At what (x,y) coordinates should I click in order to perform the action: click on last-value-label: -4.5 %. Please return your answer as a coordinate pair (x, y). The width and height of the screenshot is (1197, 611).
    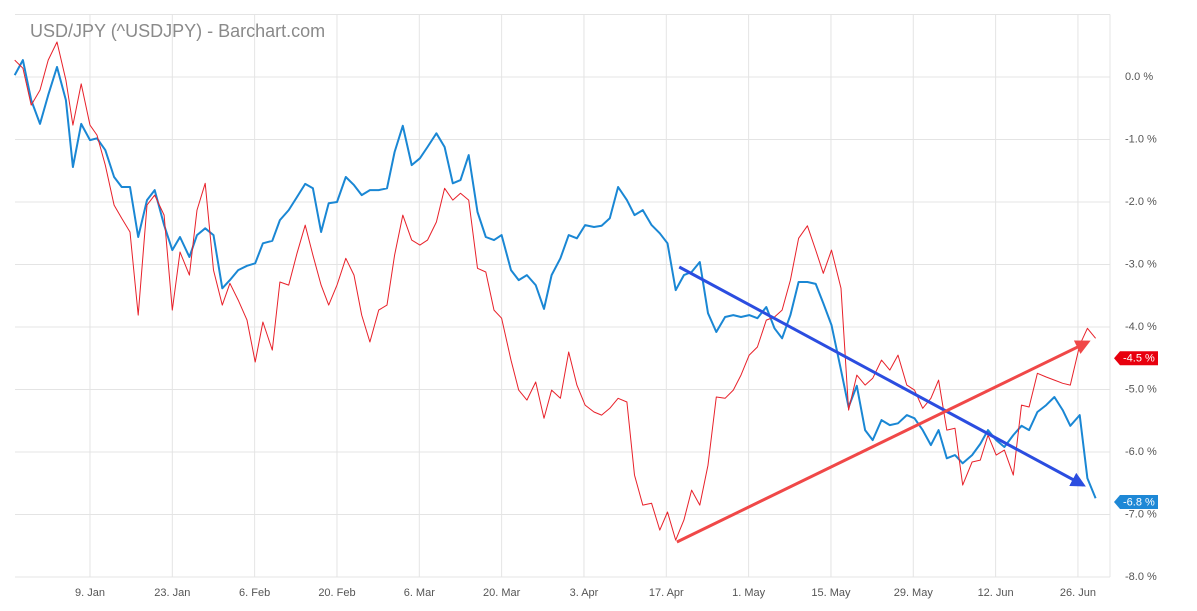
    Looking at the image, I should click on (1139, 359).